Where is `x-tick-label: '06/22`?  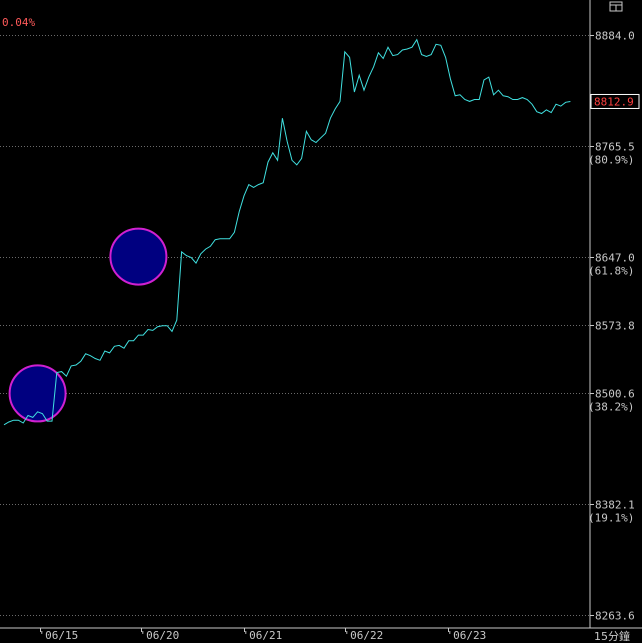
x-tick-label: '06/22 is located at coordinates (364, 635).